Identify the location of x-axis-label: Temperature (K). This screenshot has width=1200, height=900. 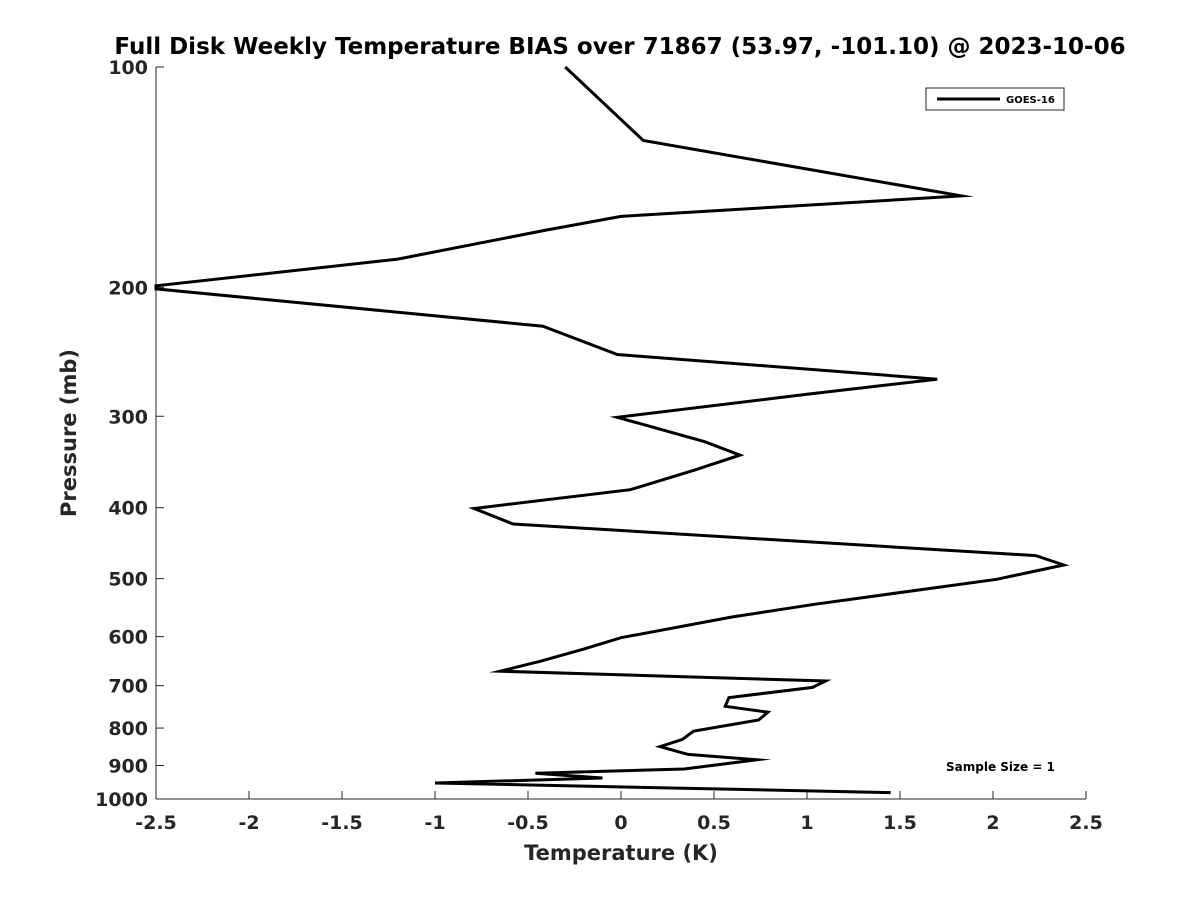
(621, 853).